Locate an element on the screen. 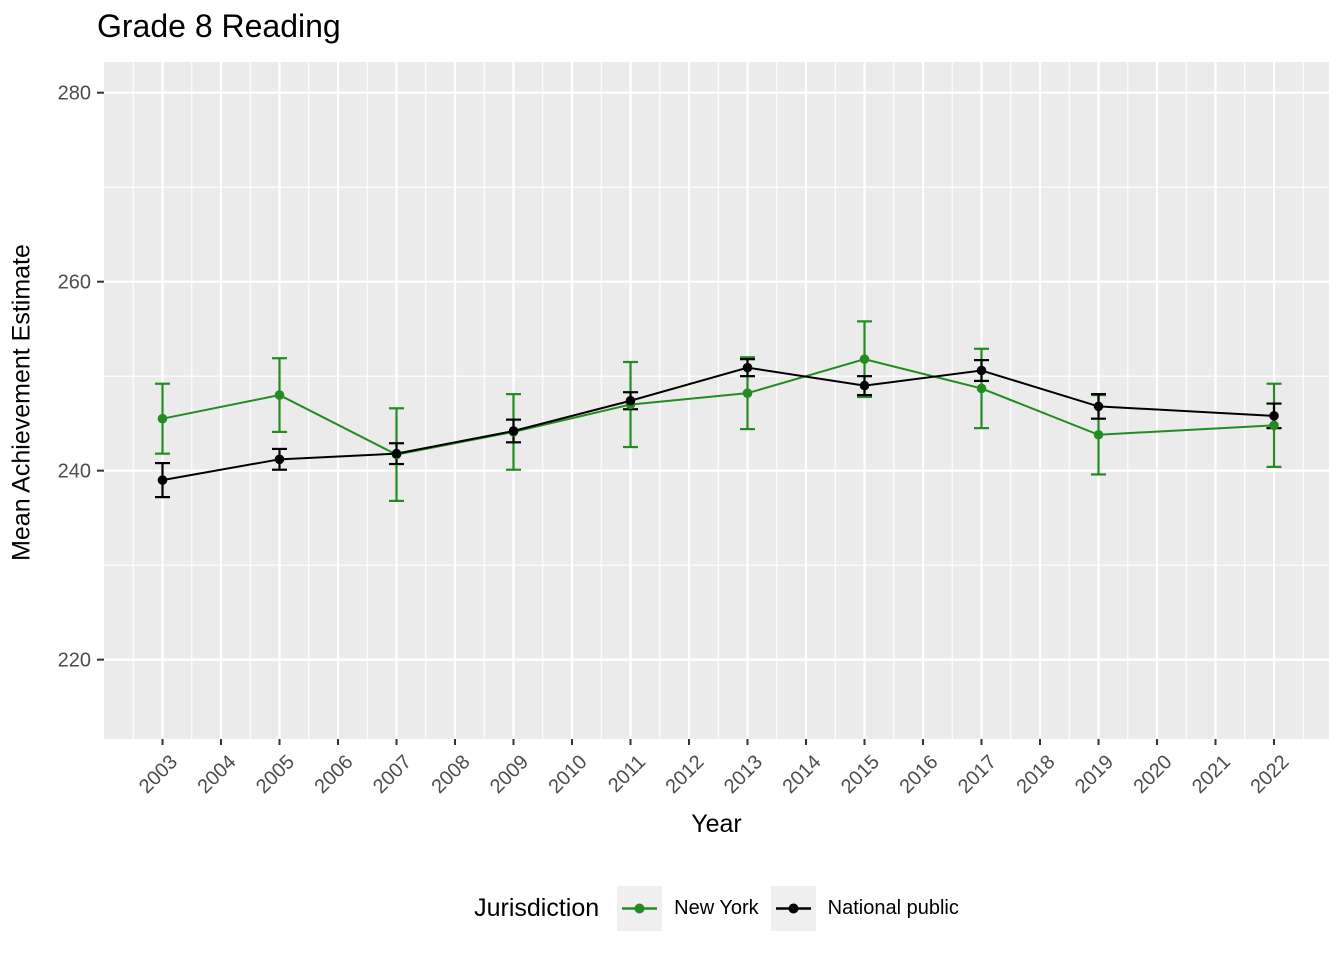  page-title: Grade 8 Reading is located at coordinates (219, 26).